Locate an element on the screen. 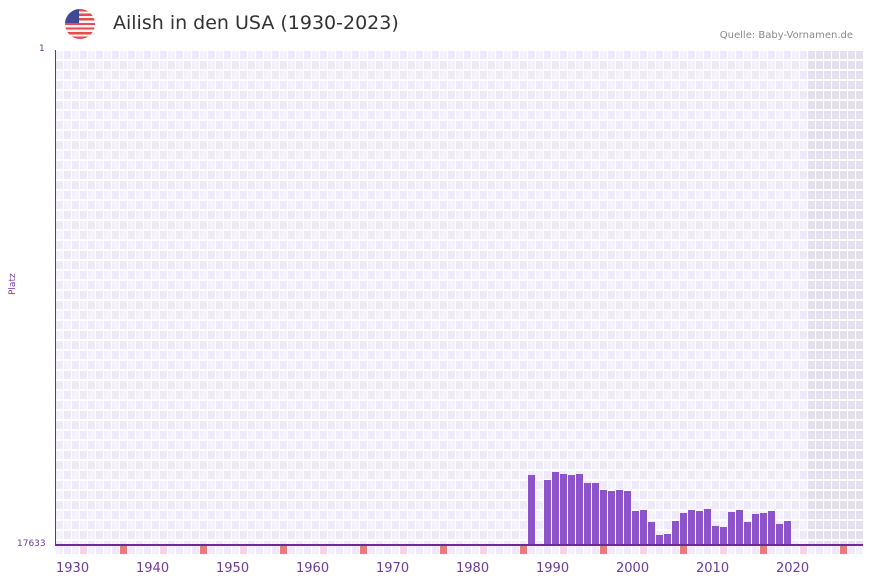 This screenshot has height=587, width=873. x-tick: 1950 is located at coordinates (233, 568).